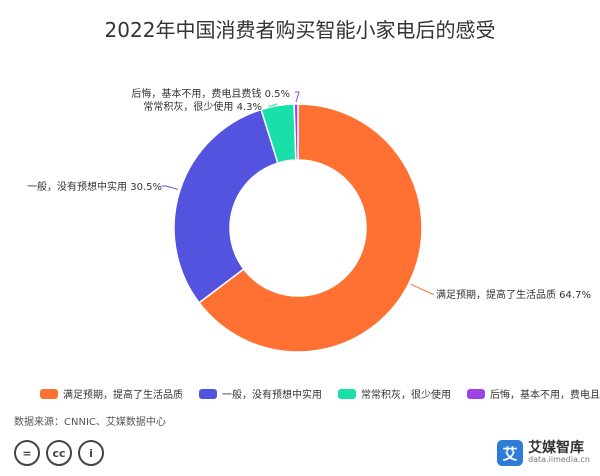 This screenshot has width=600, height=476. I want to click on brand-watermark: 艾 艾媒智库 data.iimedia.cn, so click(543, 453).